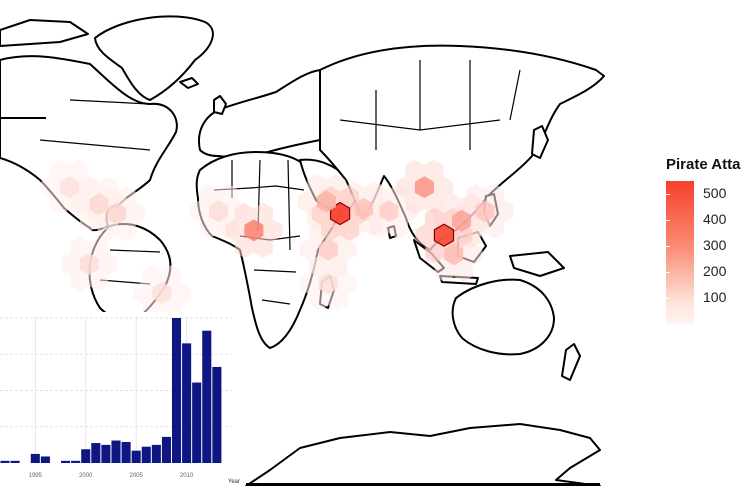 The image size is (741, 486). Describe the element at coordinates (136, 456) in the screenshot. I see `bar-2005` at that location.